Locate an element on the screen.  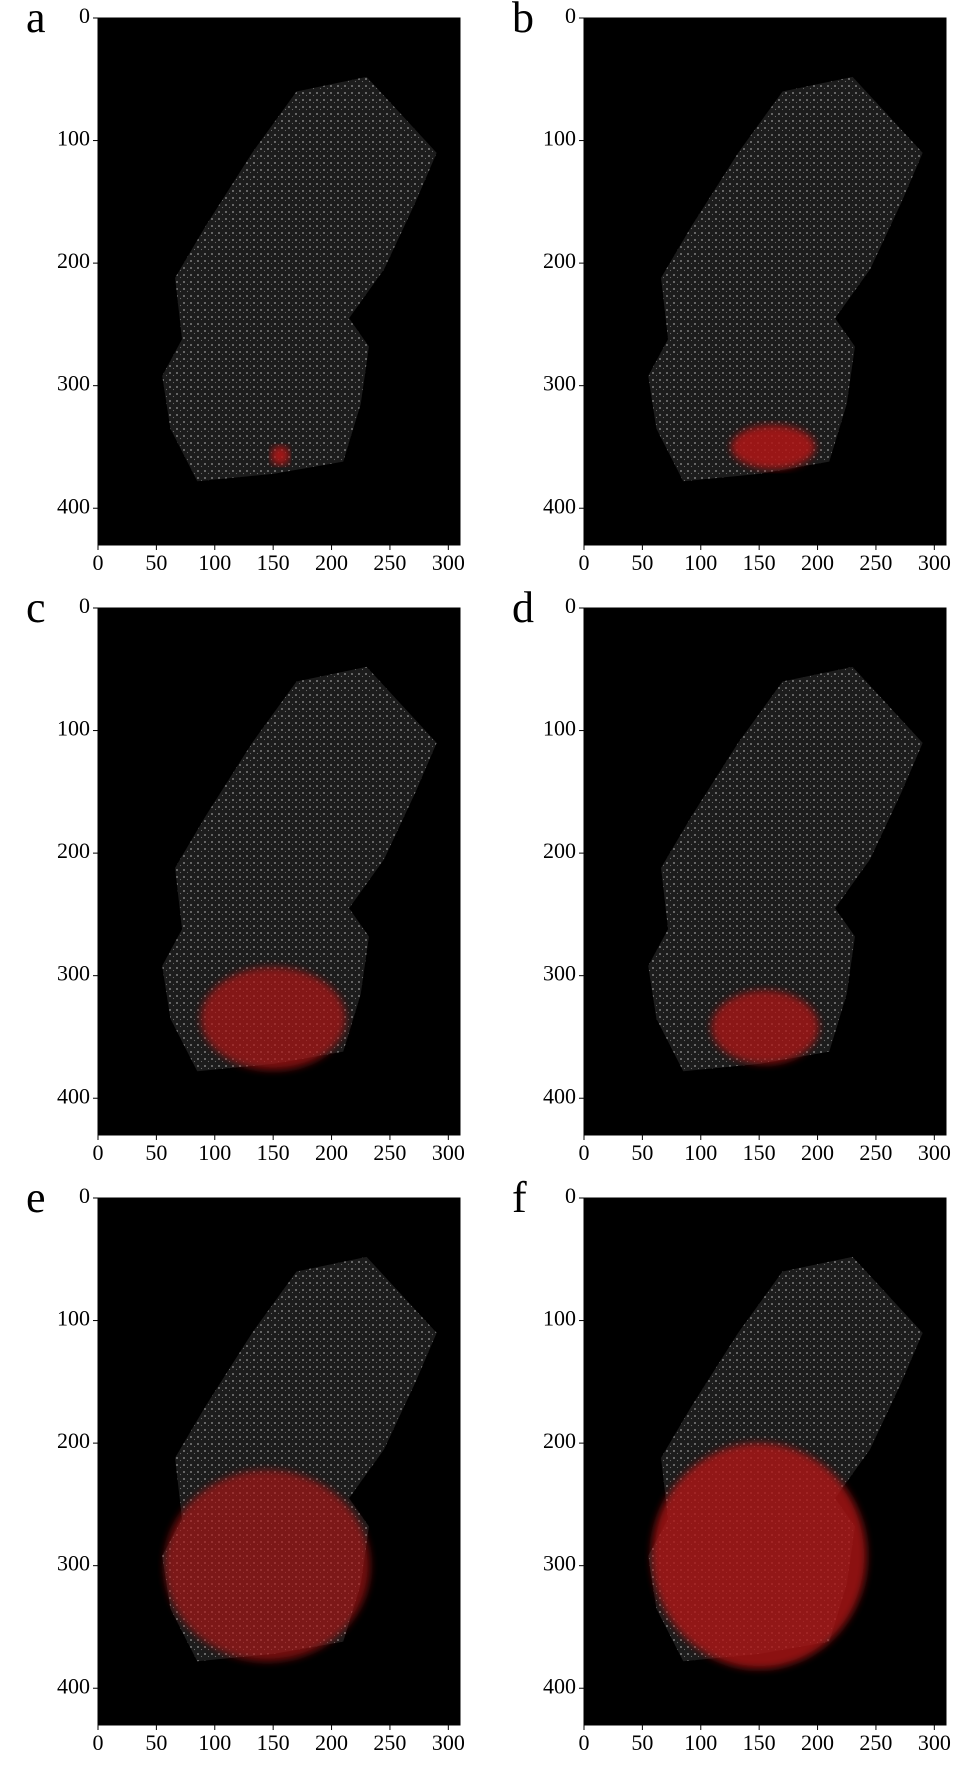
panel-letter: e is located at coordinates (36, 1197).